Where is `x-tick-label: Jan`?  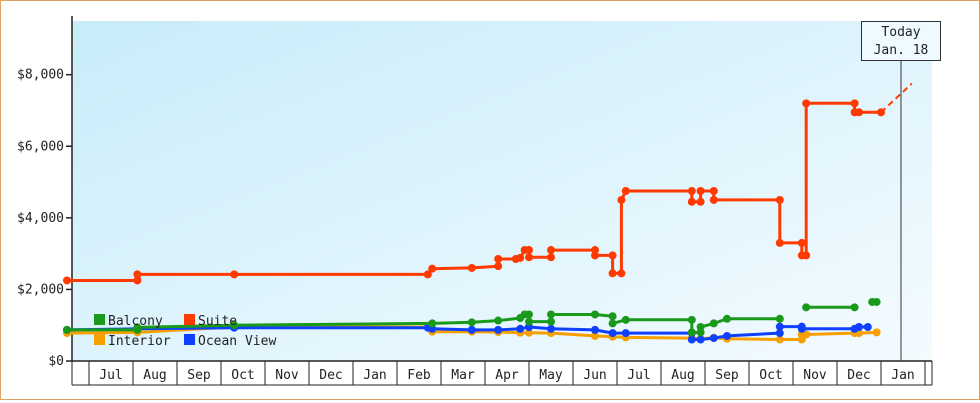 x-tick-label: Jan is located at coordinates (902, 375).